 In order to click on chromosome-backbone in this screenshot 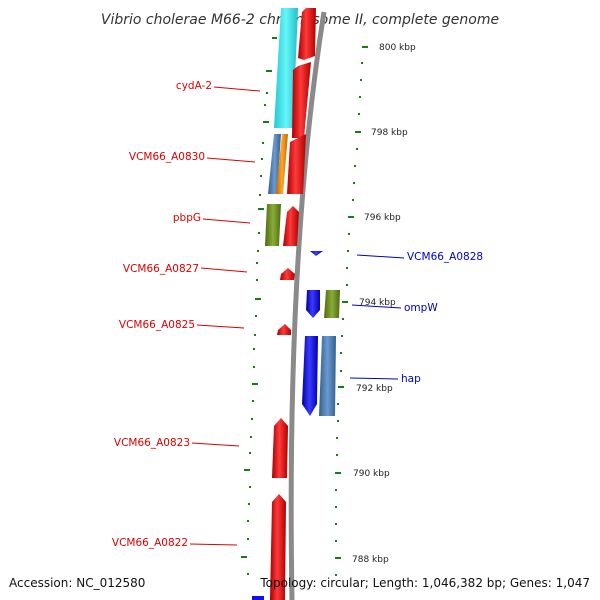, I will do `click(307, 305)`.